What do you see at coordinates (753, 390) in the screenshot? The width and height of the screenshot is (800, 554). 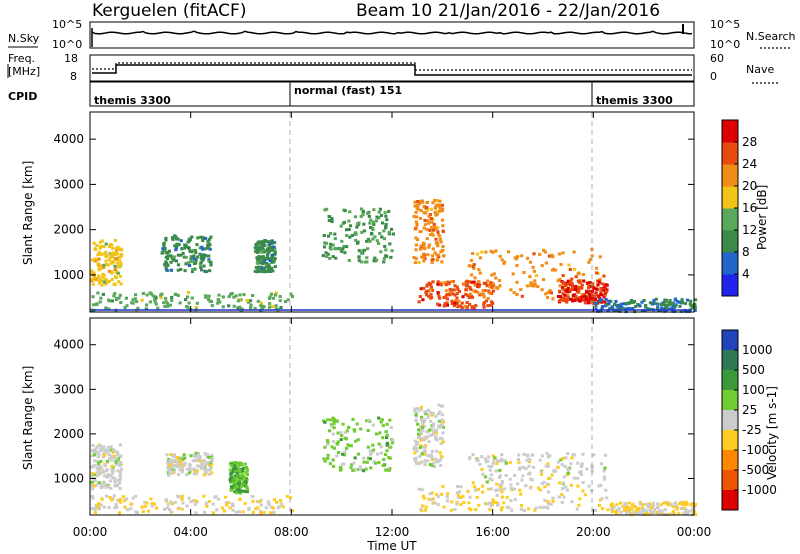 I see `colorbar-tick-label: 100` at bounding box center [753, 390].